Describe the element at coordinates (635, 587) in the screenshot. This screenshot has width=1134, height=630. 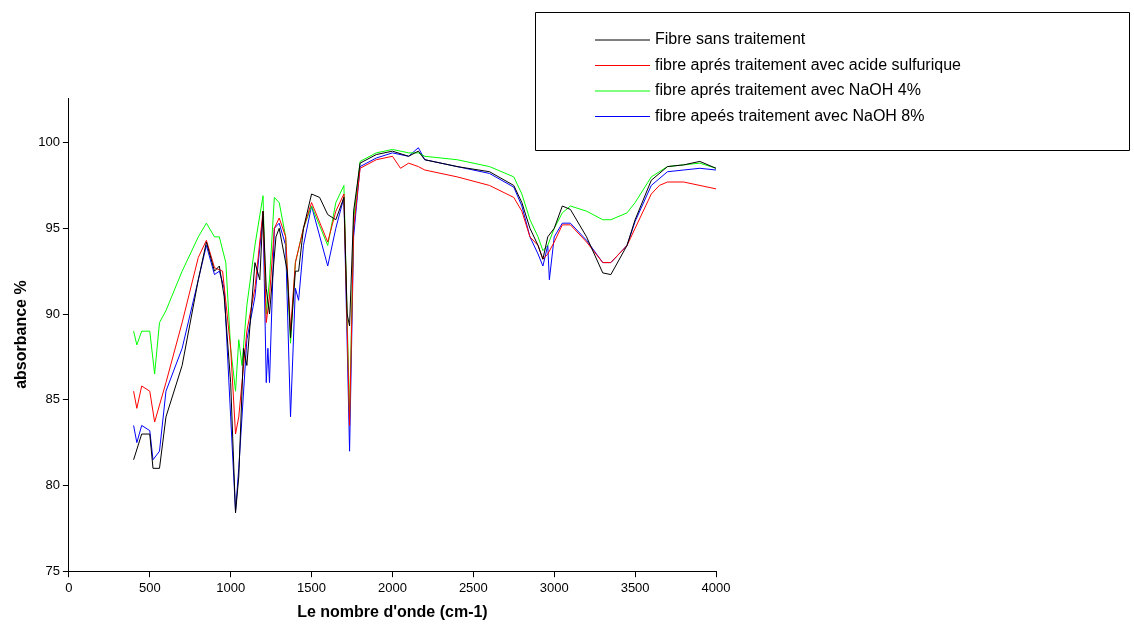
I see `x-tick-label: 3500` at that location.